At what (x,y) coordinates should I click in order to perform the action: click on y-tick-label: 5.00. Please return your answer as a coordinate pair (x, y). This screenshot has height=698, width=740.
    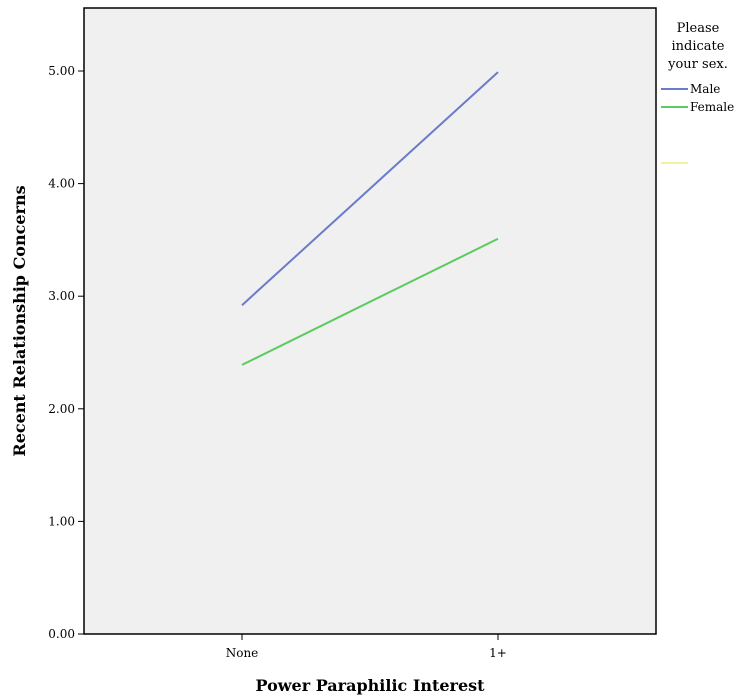
    Looking at the image, I should click on (61, 71).